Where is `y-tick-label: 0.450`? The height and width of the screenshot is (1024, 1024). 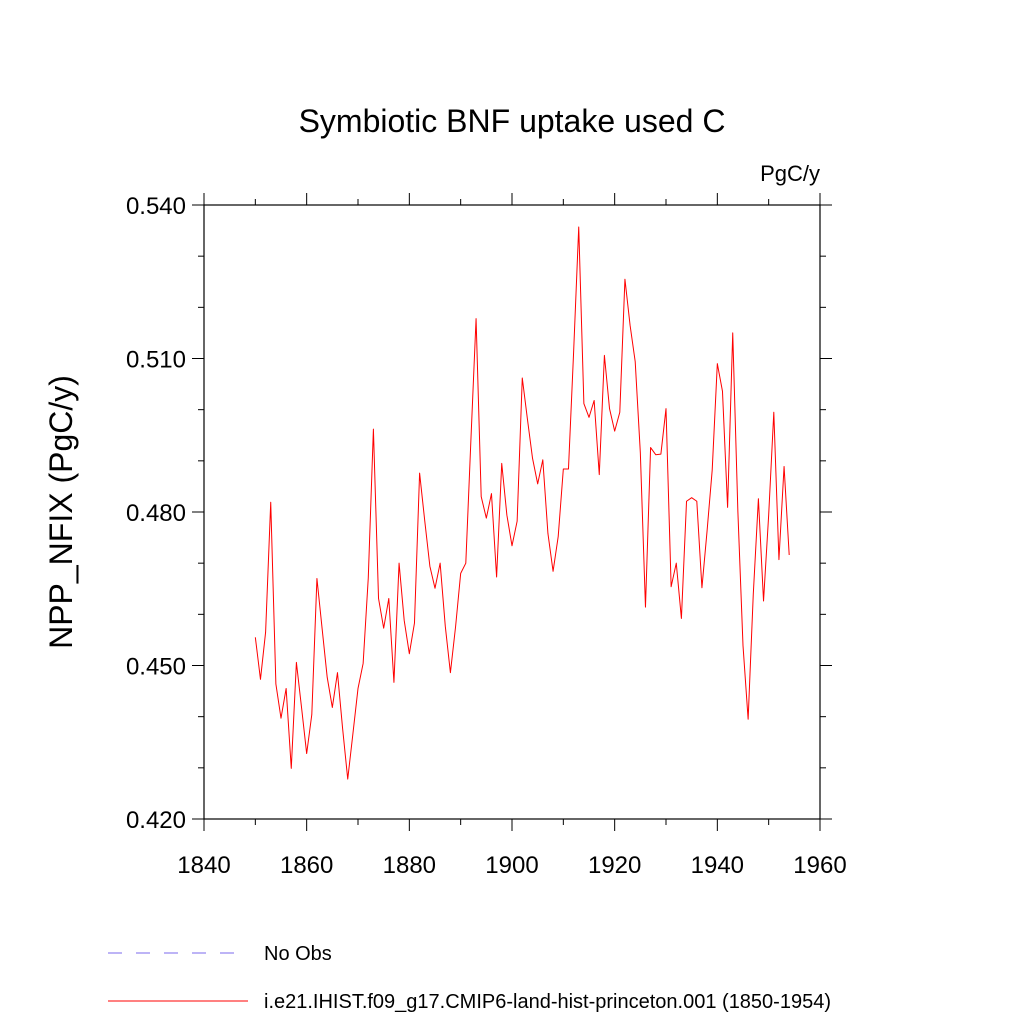
y-tick-label: 0.450 is located at coordinates (156, 667).